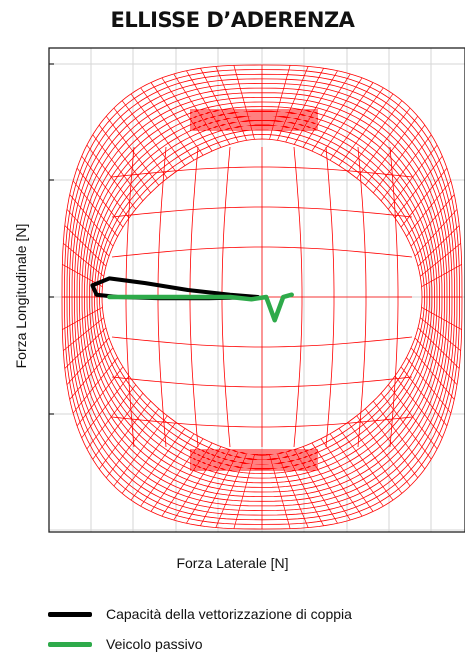  I want to click on legend-item-torque-vectoring: Capacità della vettorizzazione di coppia, so click(200, 614).